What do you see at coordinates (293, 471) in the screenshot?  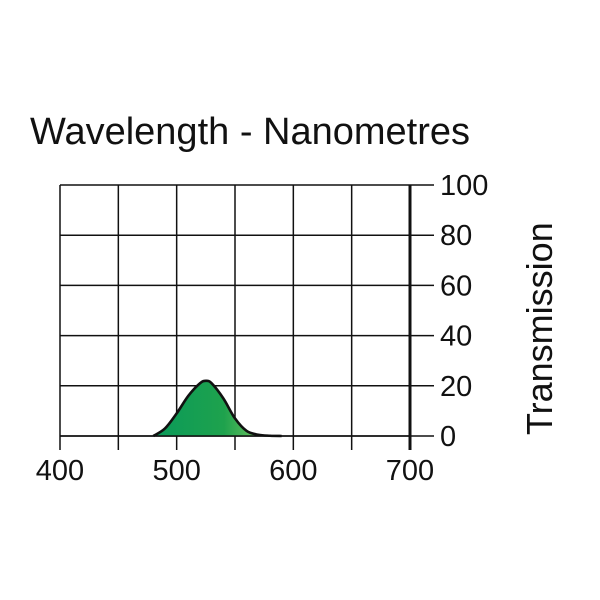 I see `x-tick-label: 600` at bounding box center [293, 471].